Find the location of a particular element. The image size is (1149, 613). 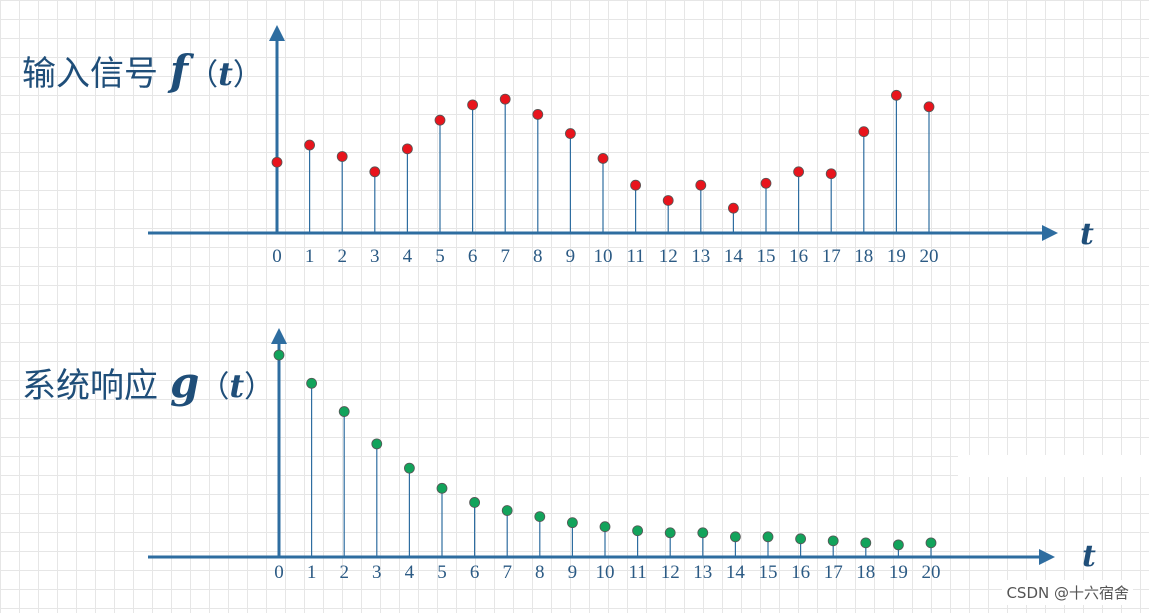

response-title-close: ） is located at coordinates (259, 387).